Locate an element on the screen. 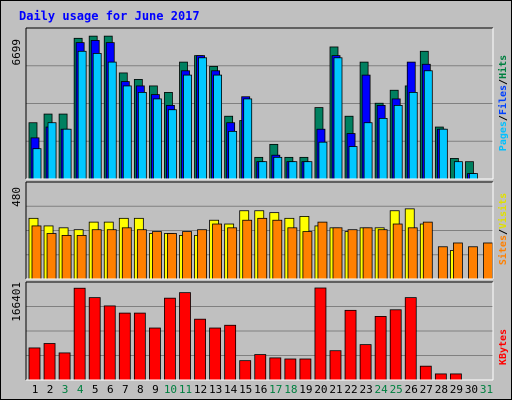 The height and width of the screenshot is (401, 512). legend-kbytes: KBytes is located at coordinates (503, 347).